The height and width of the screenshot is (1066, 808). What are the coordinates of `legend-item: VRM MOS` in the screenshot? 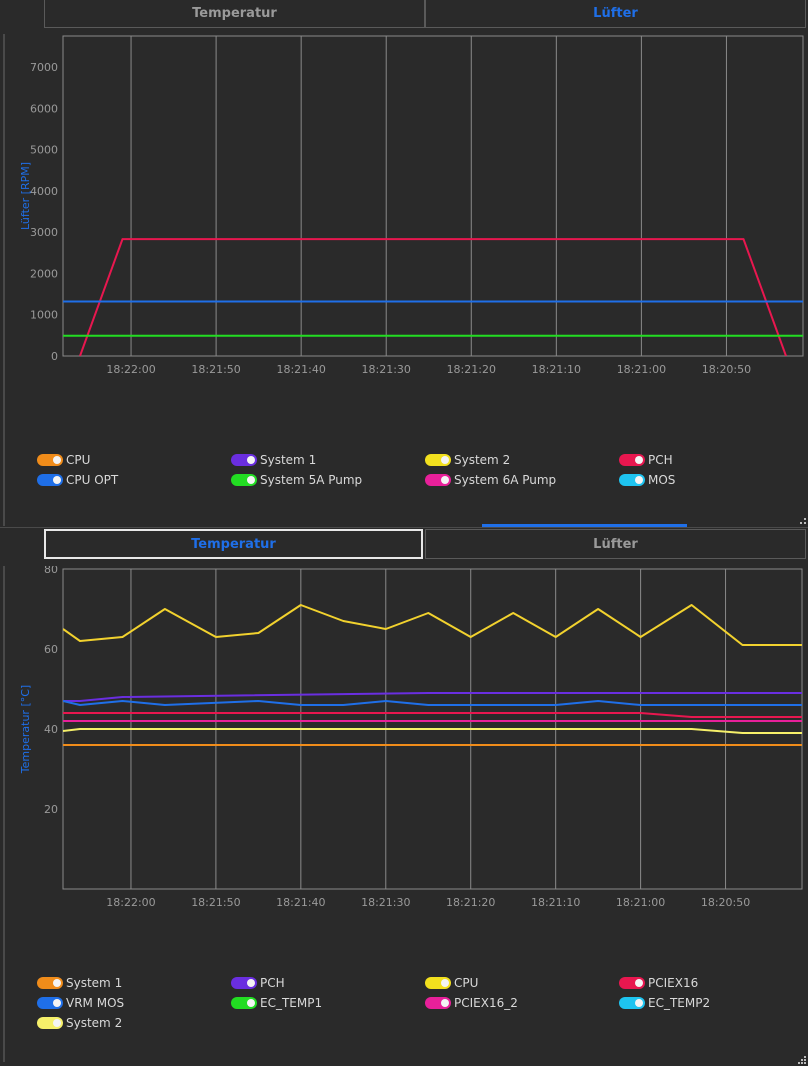 It's located at (80, 1003).